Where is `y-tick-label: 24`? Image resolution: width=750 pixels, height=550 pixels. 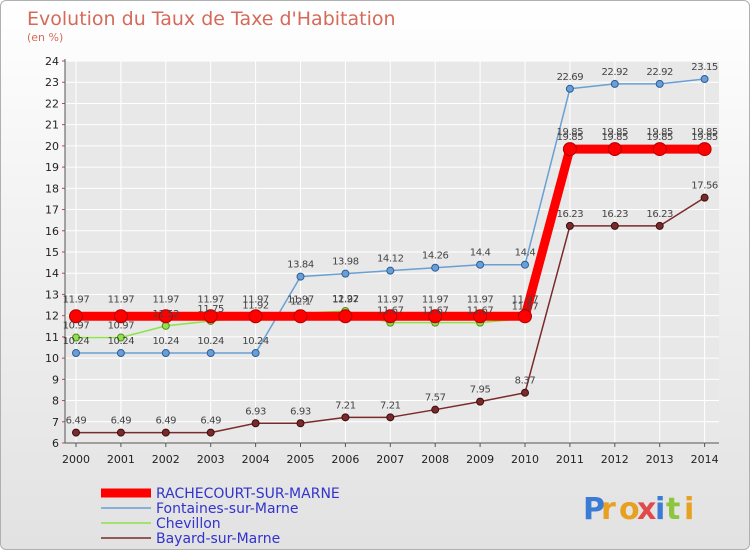 y-tick-label: 24 is located at coordinates (52, 61).